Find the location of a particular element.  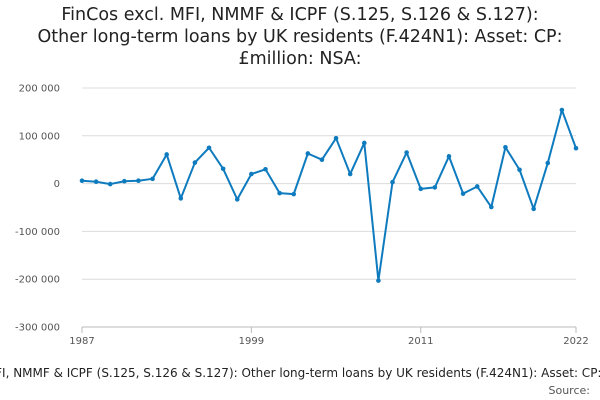

x-tick-label: 2022 is located at coordinates (575, 341).